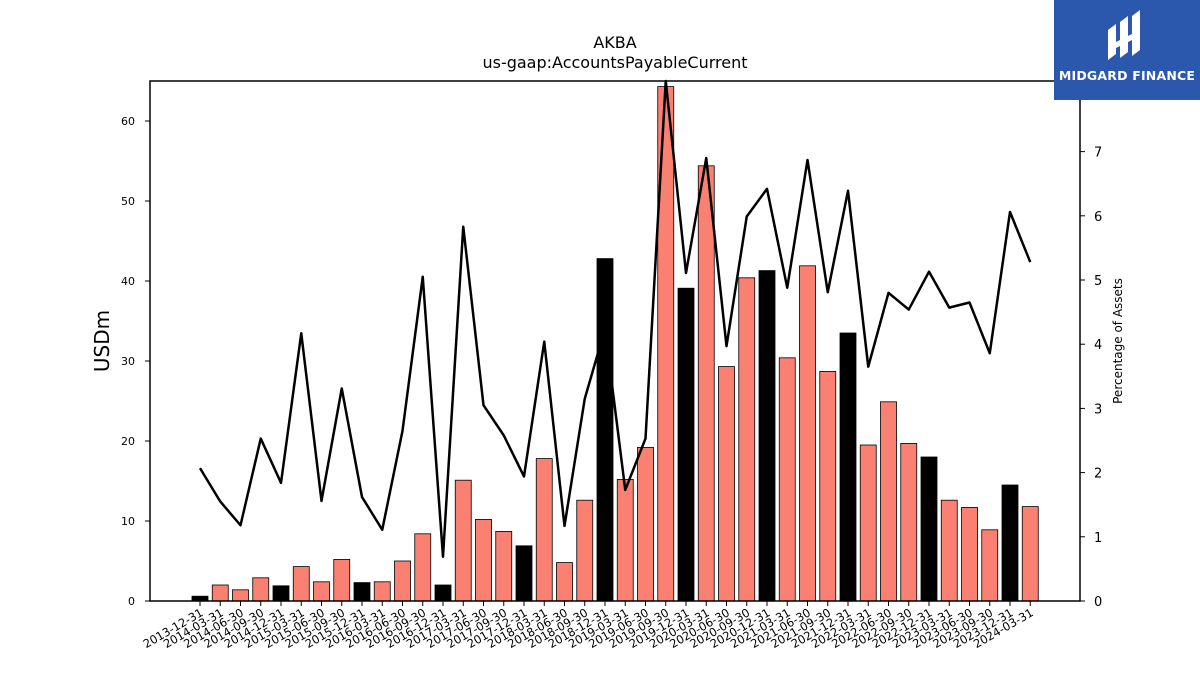 This screenshot has width=1200, height=675. Describe the element at coordinates (102, 341) in the screenshot. I see `y-axis-label: USDm` at that location.